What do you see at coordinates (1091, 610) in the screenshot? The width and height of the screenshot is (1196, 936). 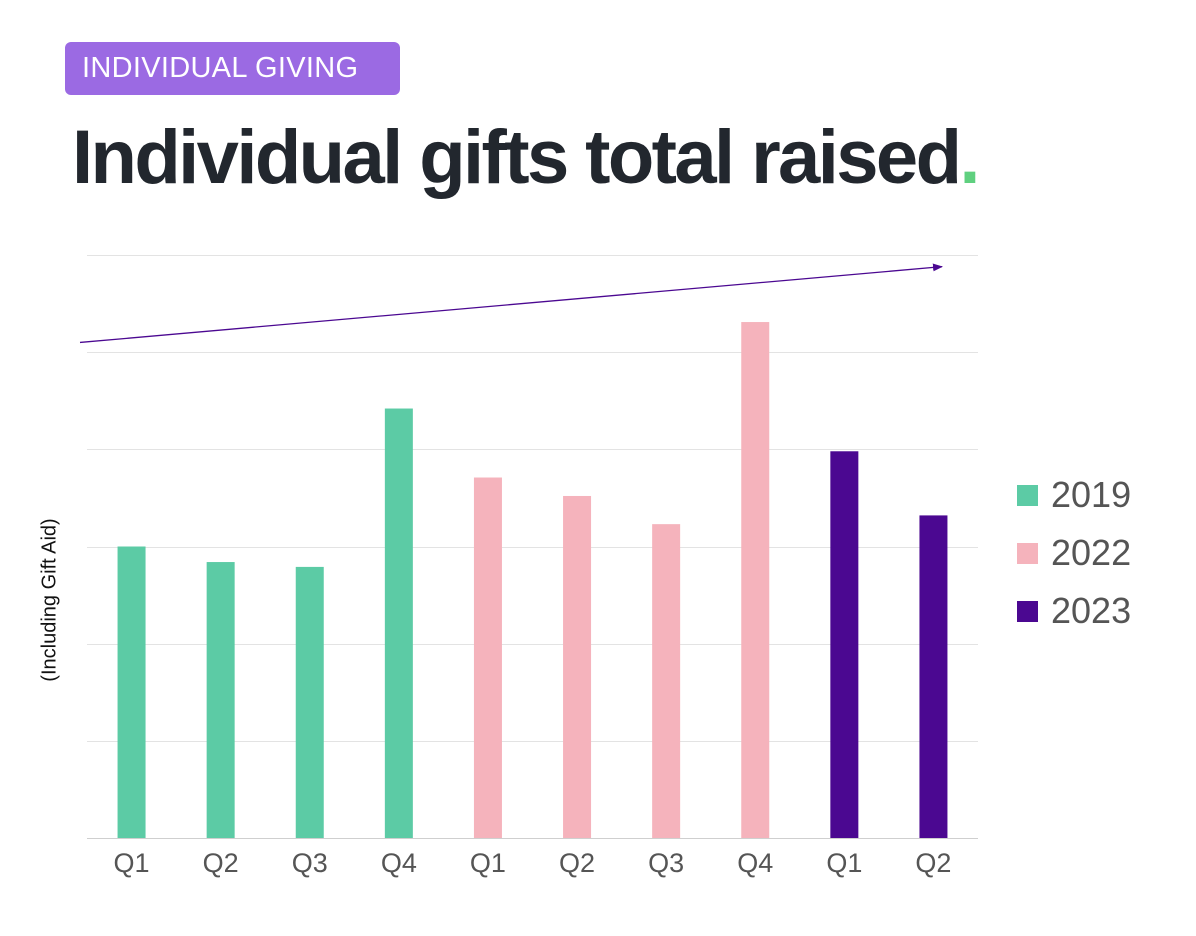 I see `legend-label: 2023` at bounding box center [1091, 610].